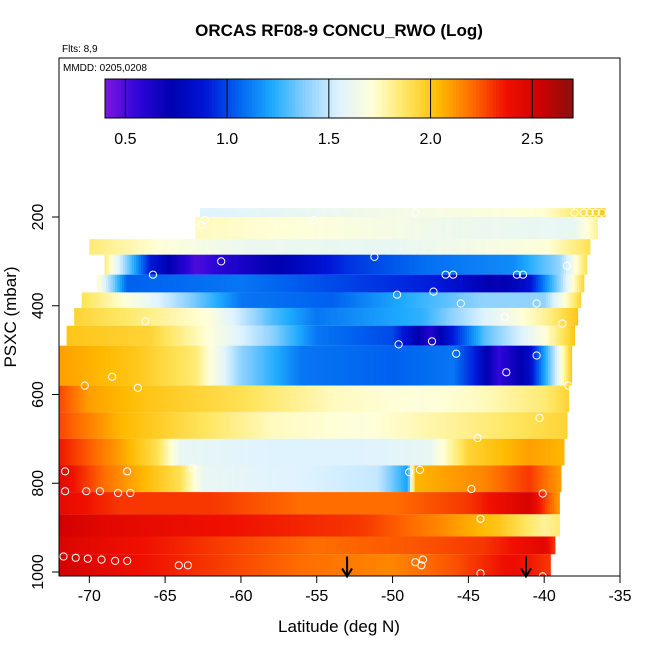  Describe the element at coordinates (38, 217) in the screenshot. I see `y-tick-label: 200` at that location.